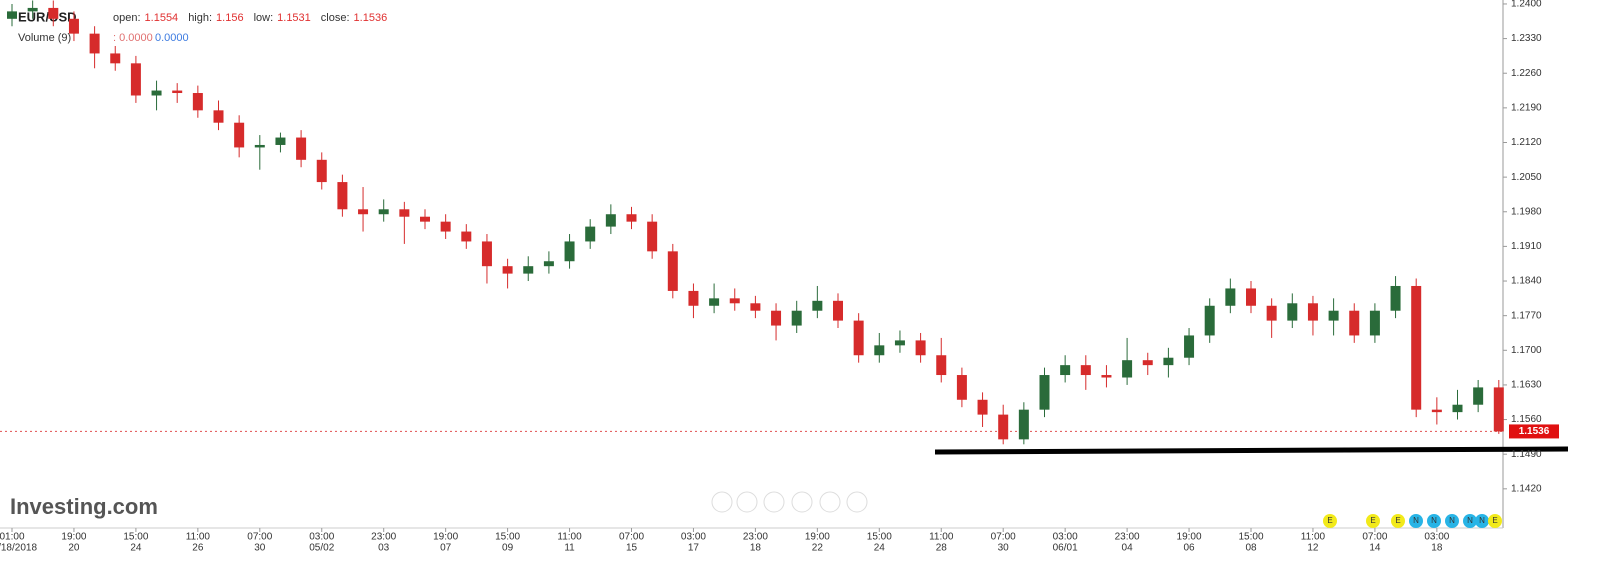 The image size is (1600, 563). What do you see at coordinates (1534, 431) in the screenshot?
I see `last-price-label: 1.1536` at bounding box center [1534, 431].